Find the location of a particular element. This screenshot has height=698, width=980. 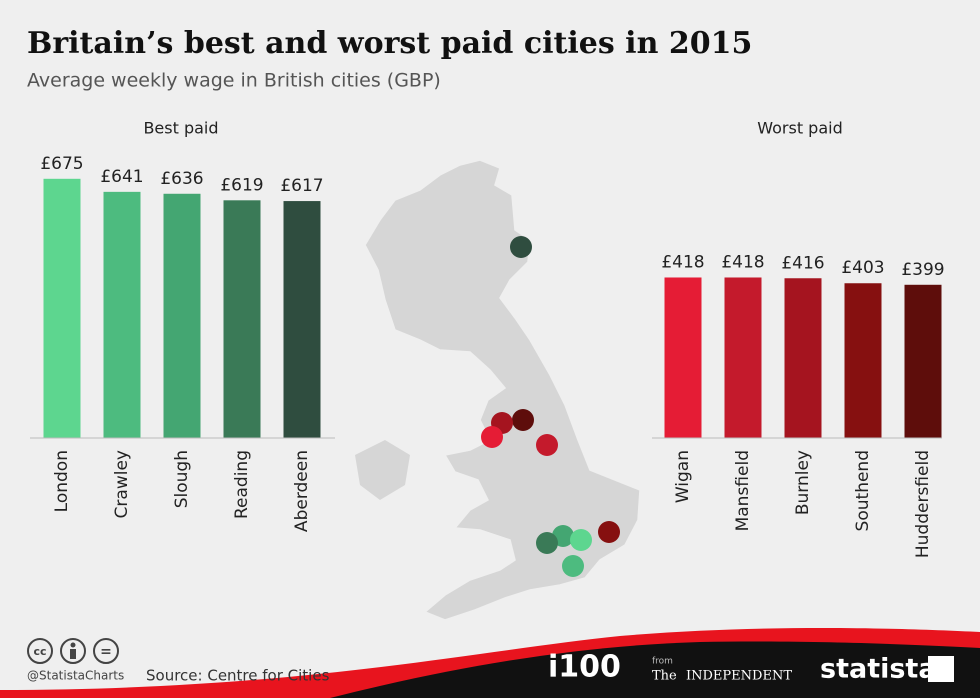

footer-band is located at coordinates (655, 669).